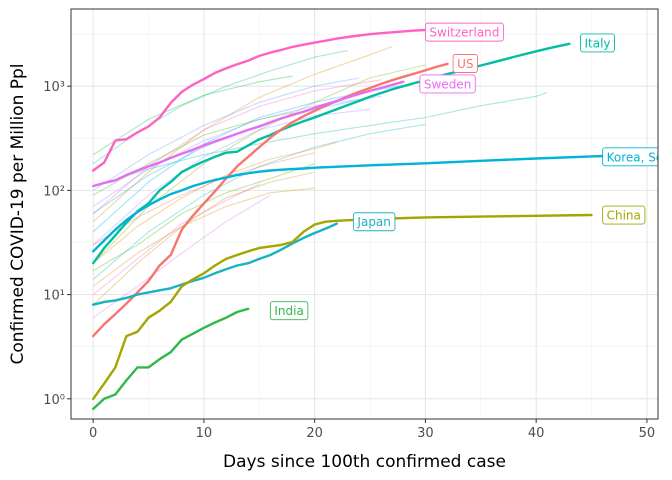  I want to click on country-label-us: US, so click(465, 63).